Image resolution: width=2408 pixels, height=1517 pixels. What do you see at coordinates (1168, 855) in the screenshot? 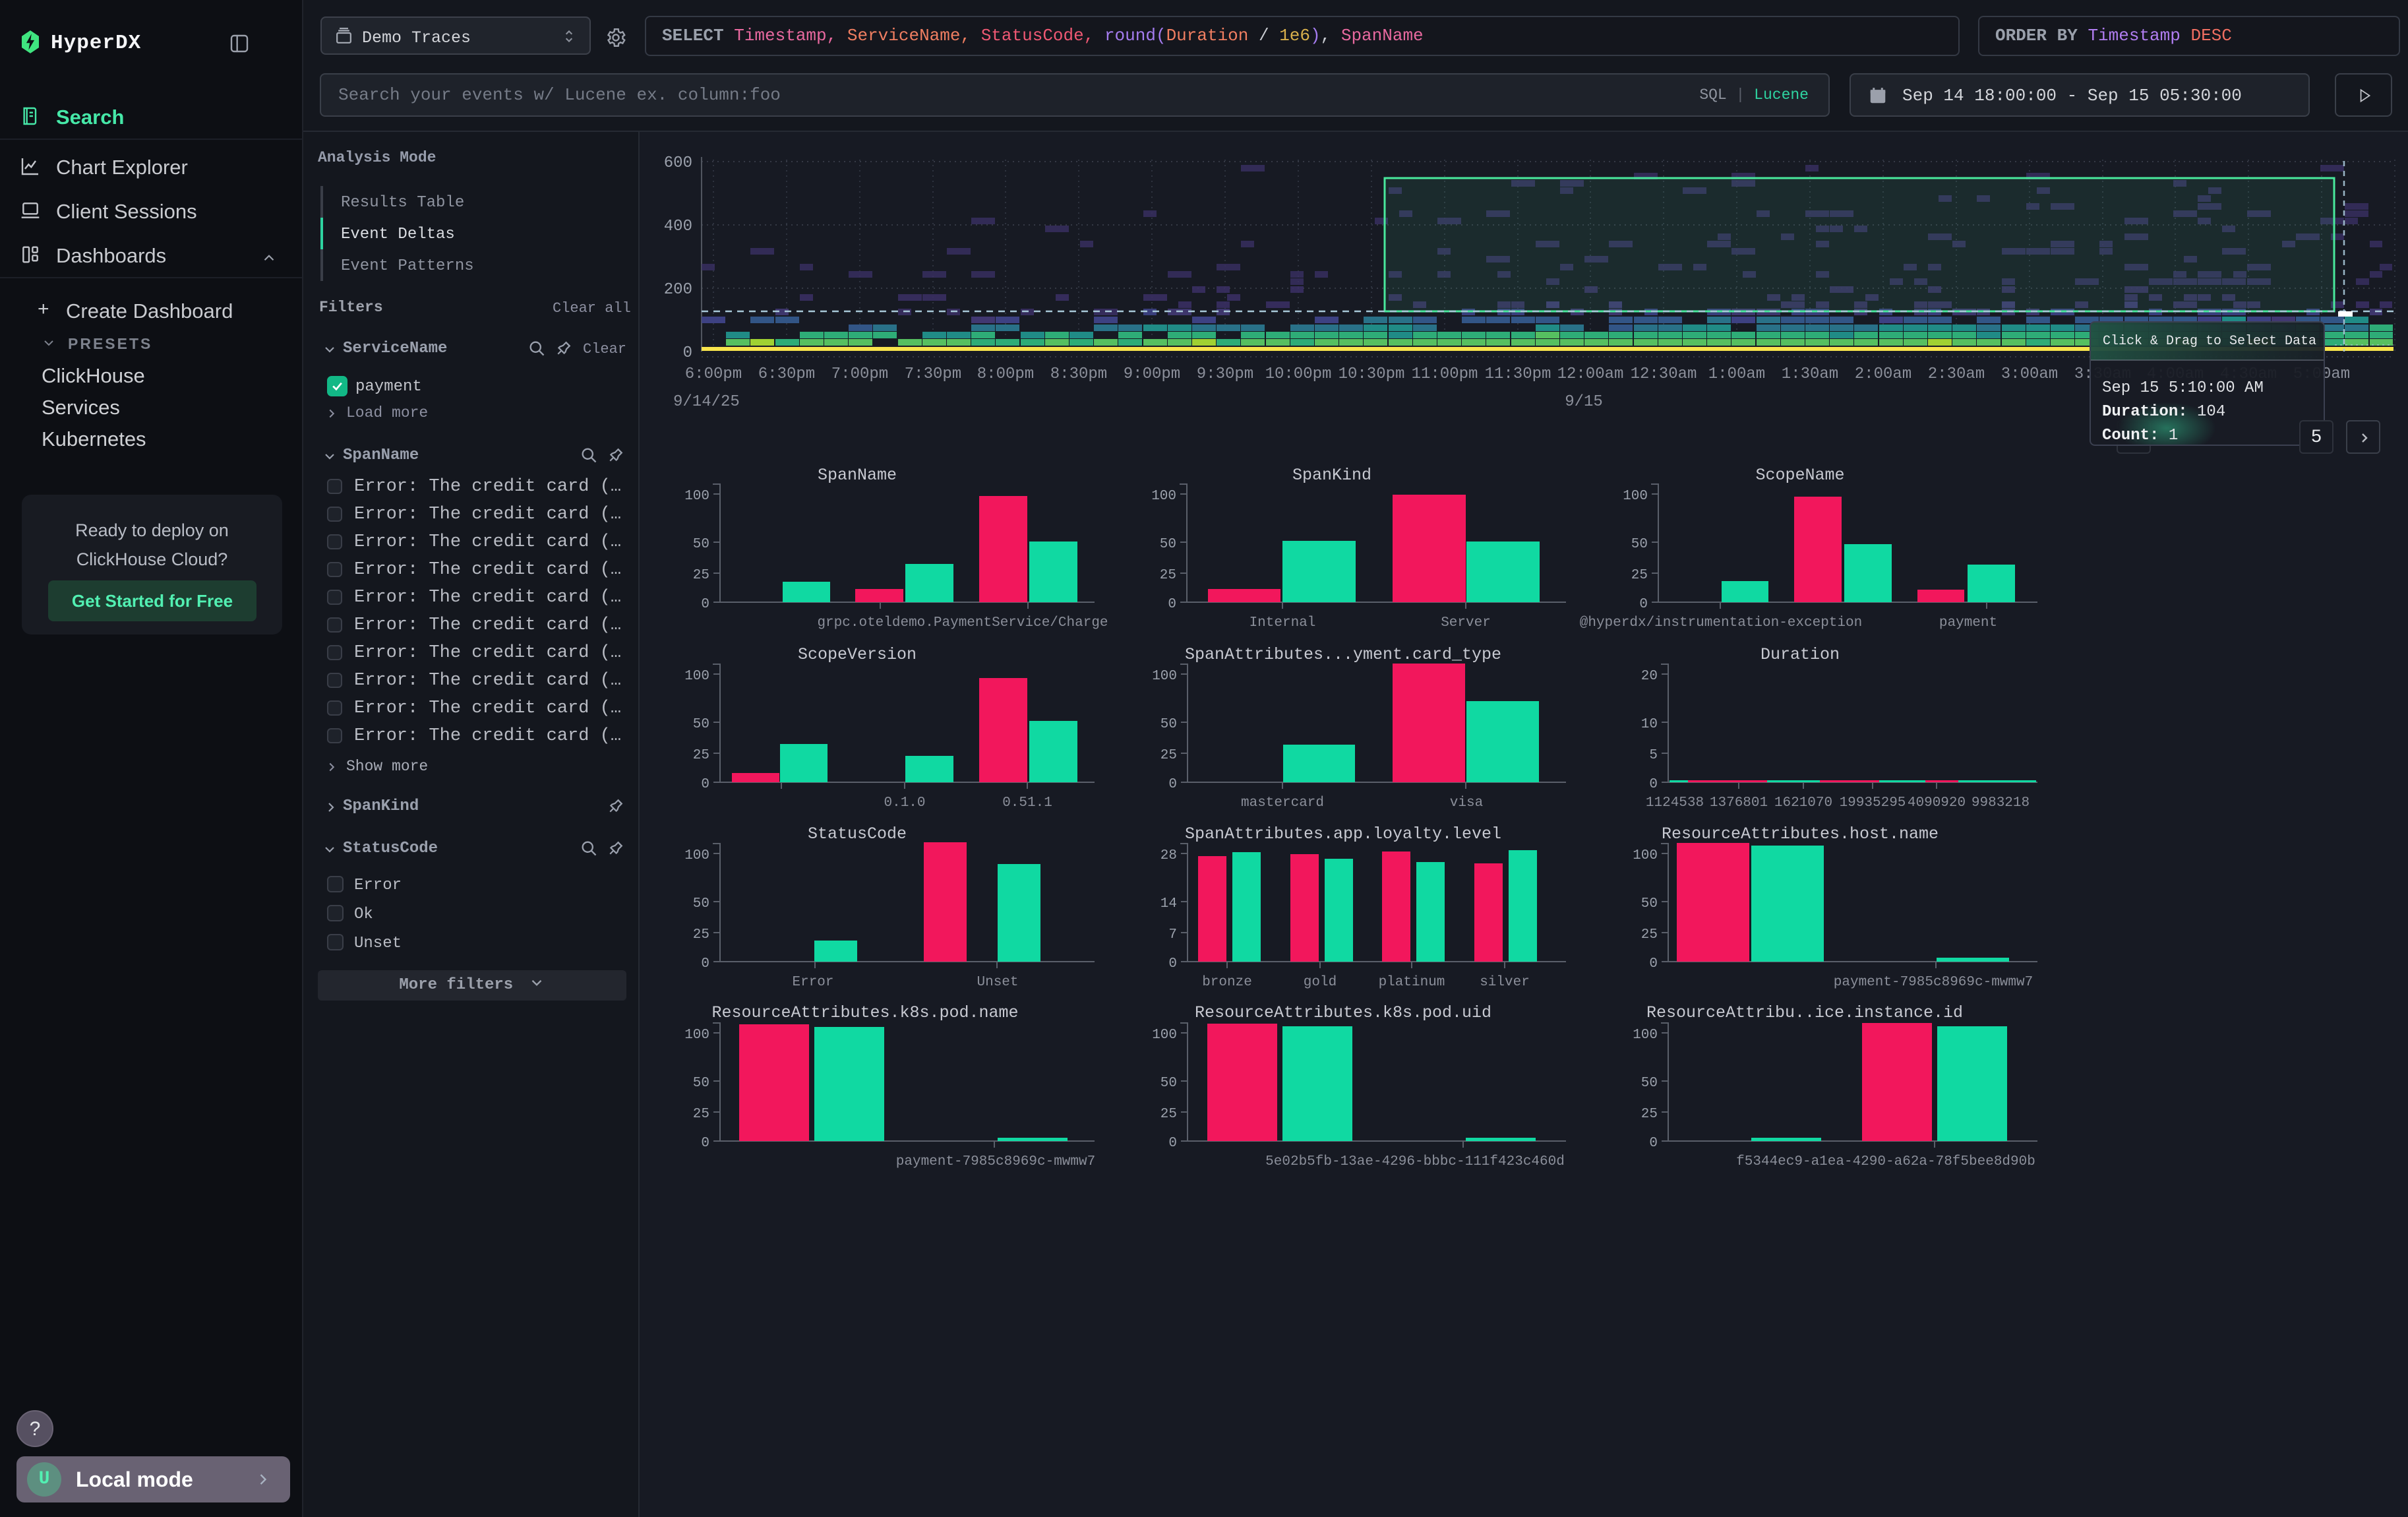
I see `svg-text: 28` at bounding box center [1168, 855].